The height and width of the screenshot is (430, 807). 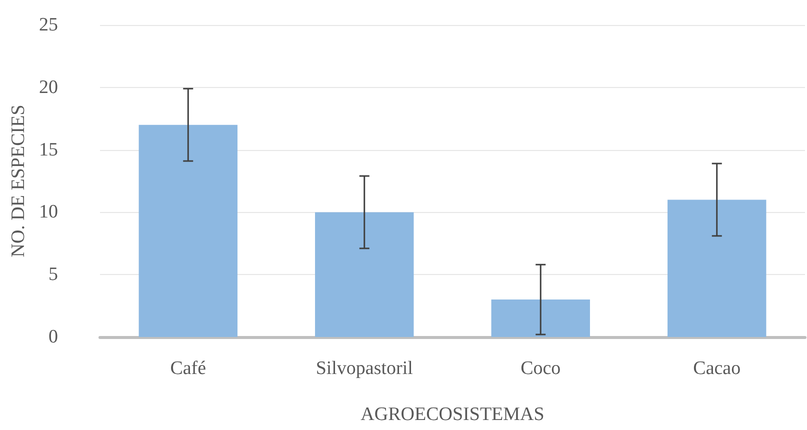 I want to click on y-axis-title: NO. DE ESPECIES, so click(x=19, y=181).